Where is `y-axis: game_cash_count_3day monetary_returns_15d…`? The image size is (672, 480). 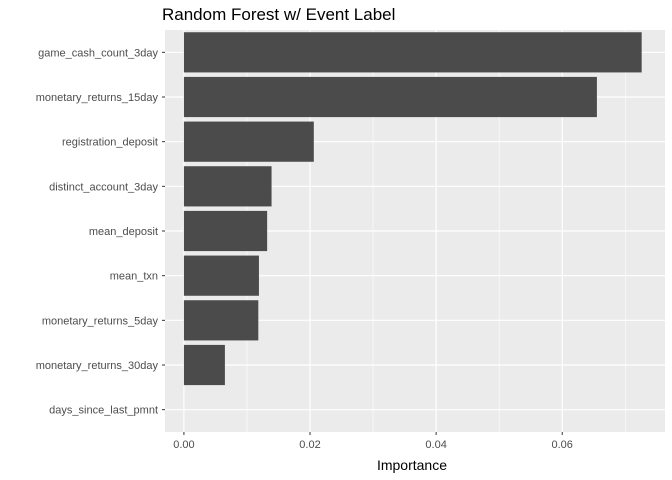
y-axis: game_cash_count_3day monetary_returns_15d… is located at coordinates (100, 232).